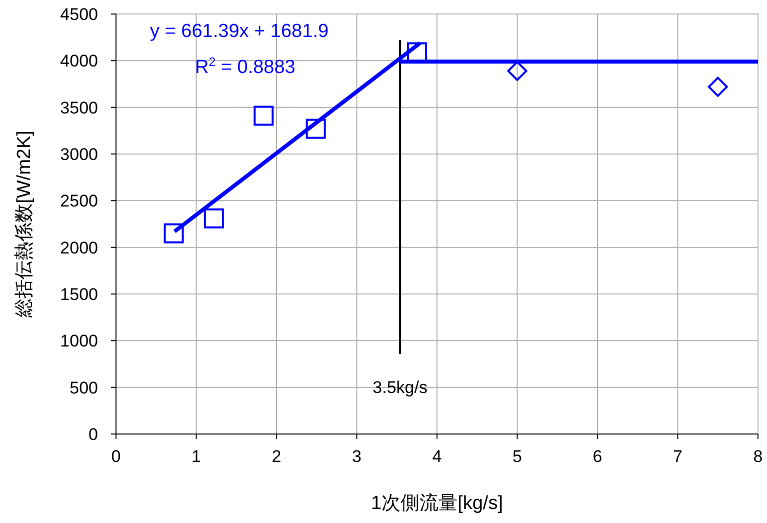 The width and height of the screenshot is (767, 523). Describe the element at coordinates (84, 388) in the screenshot. I see `y-tick-label: 500` at that location.